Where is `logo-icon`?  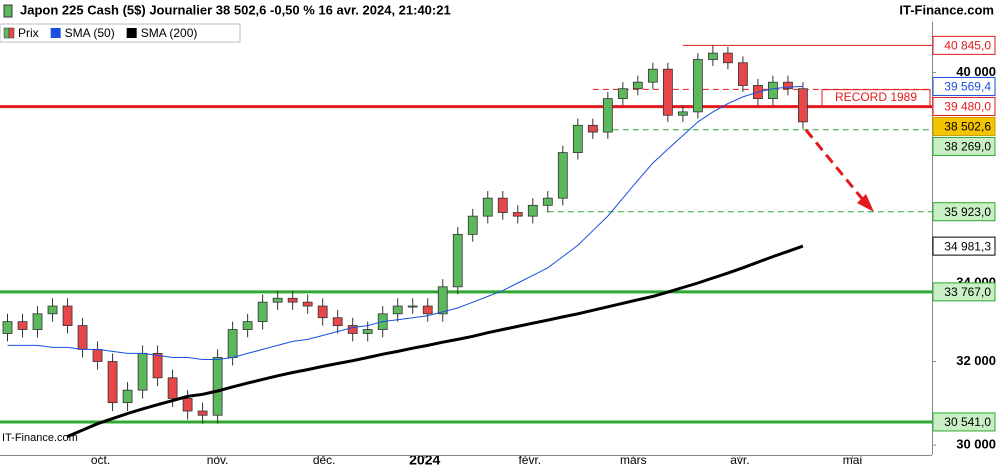
logo-icon is located at coordinates (8, 11).